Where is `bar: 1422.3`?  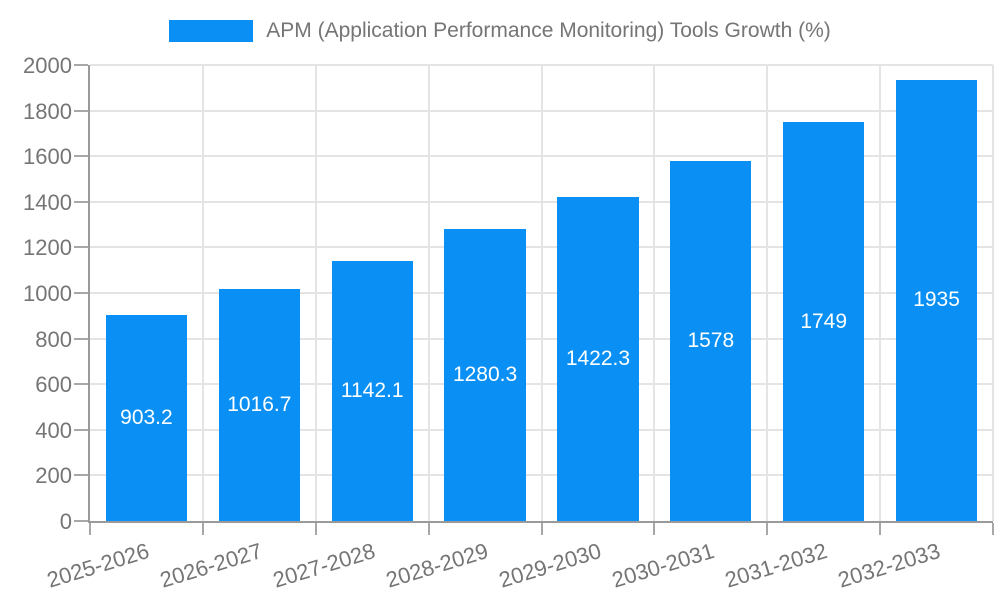
bar: 1422.3 is located at coordinates (598, 358).